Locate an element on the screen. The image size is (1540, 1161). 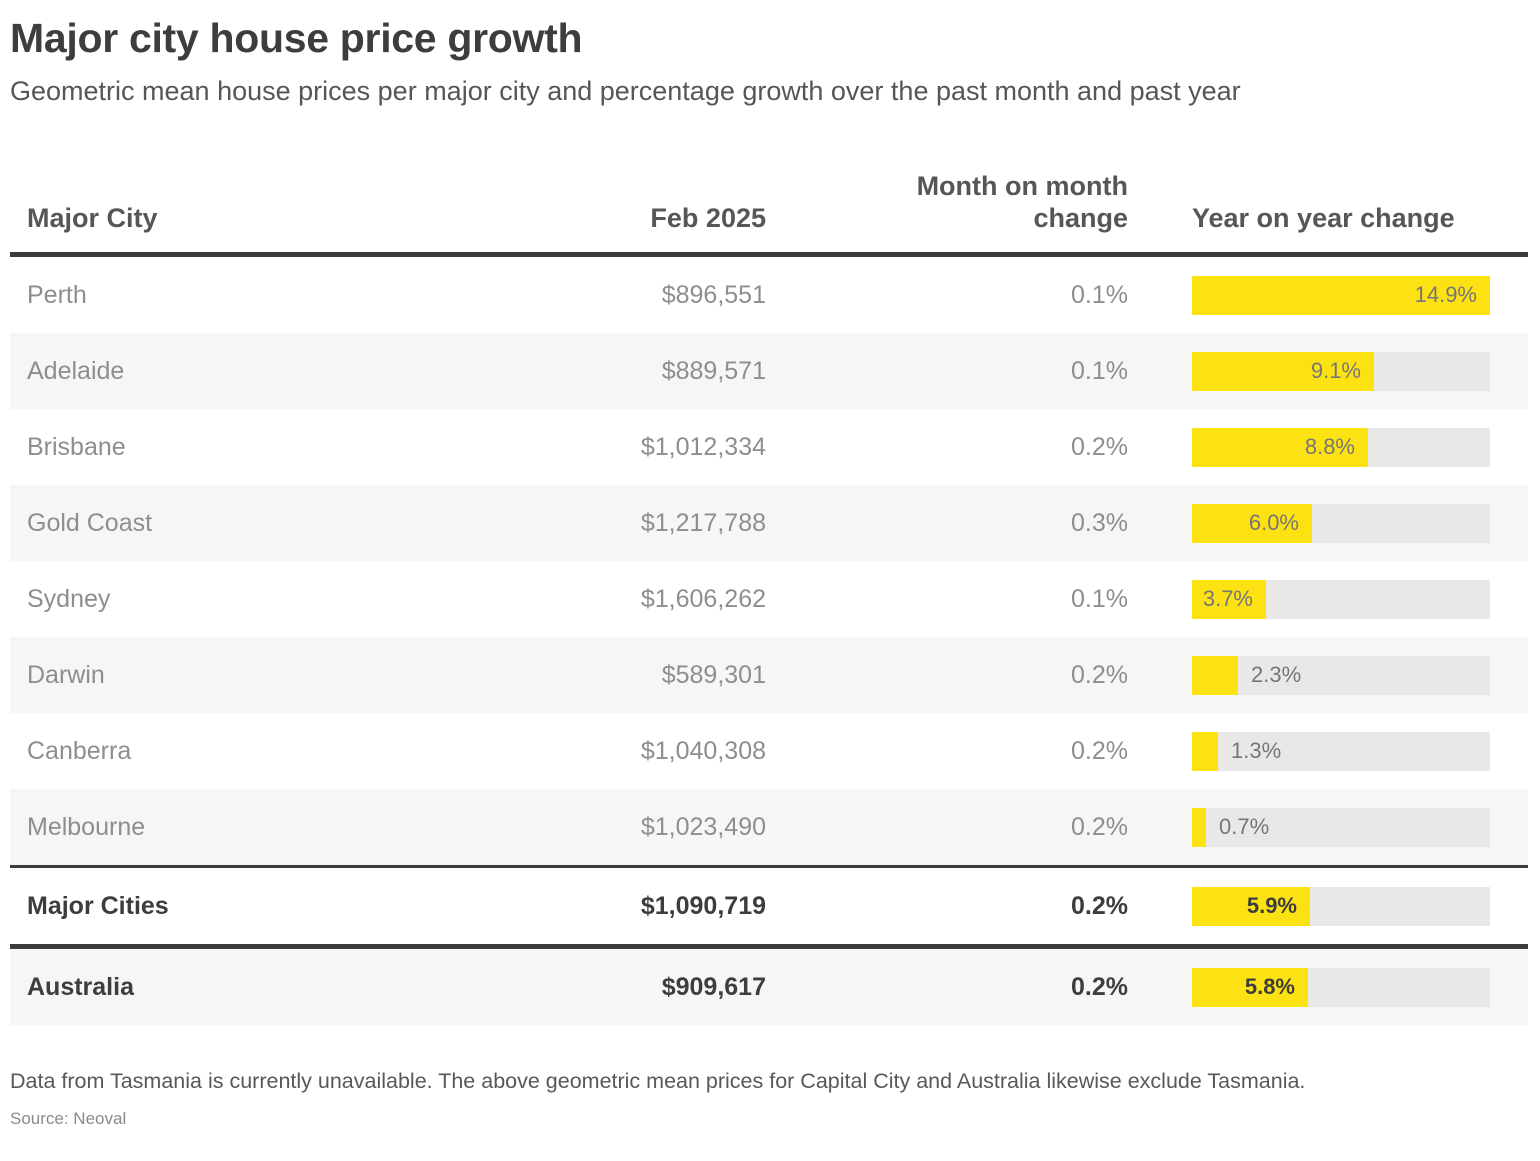
yoy-bar-cell: 6.0% is located at coordinates (1328, 523).